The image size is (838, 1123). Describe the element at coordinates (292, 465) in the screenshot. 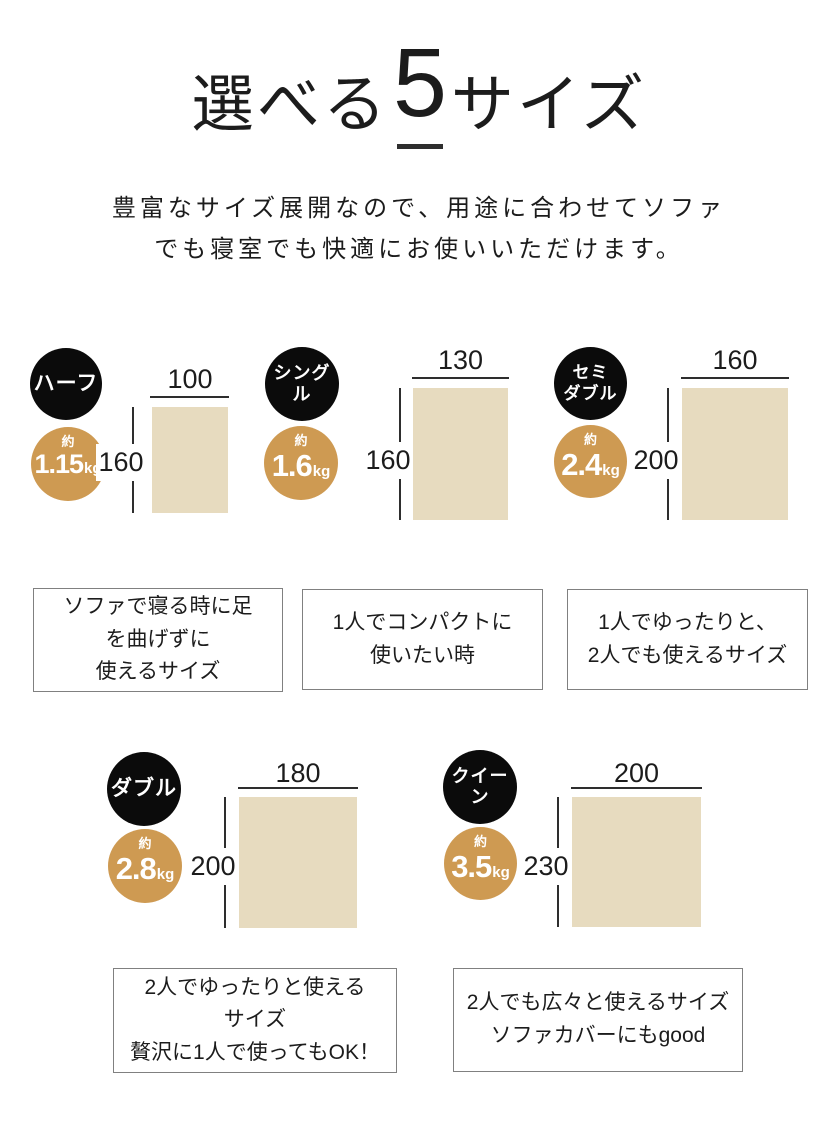

I see `weight-value: 1.6` at that location.